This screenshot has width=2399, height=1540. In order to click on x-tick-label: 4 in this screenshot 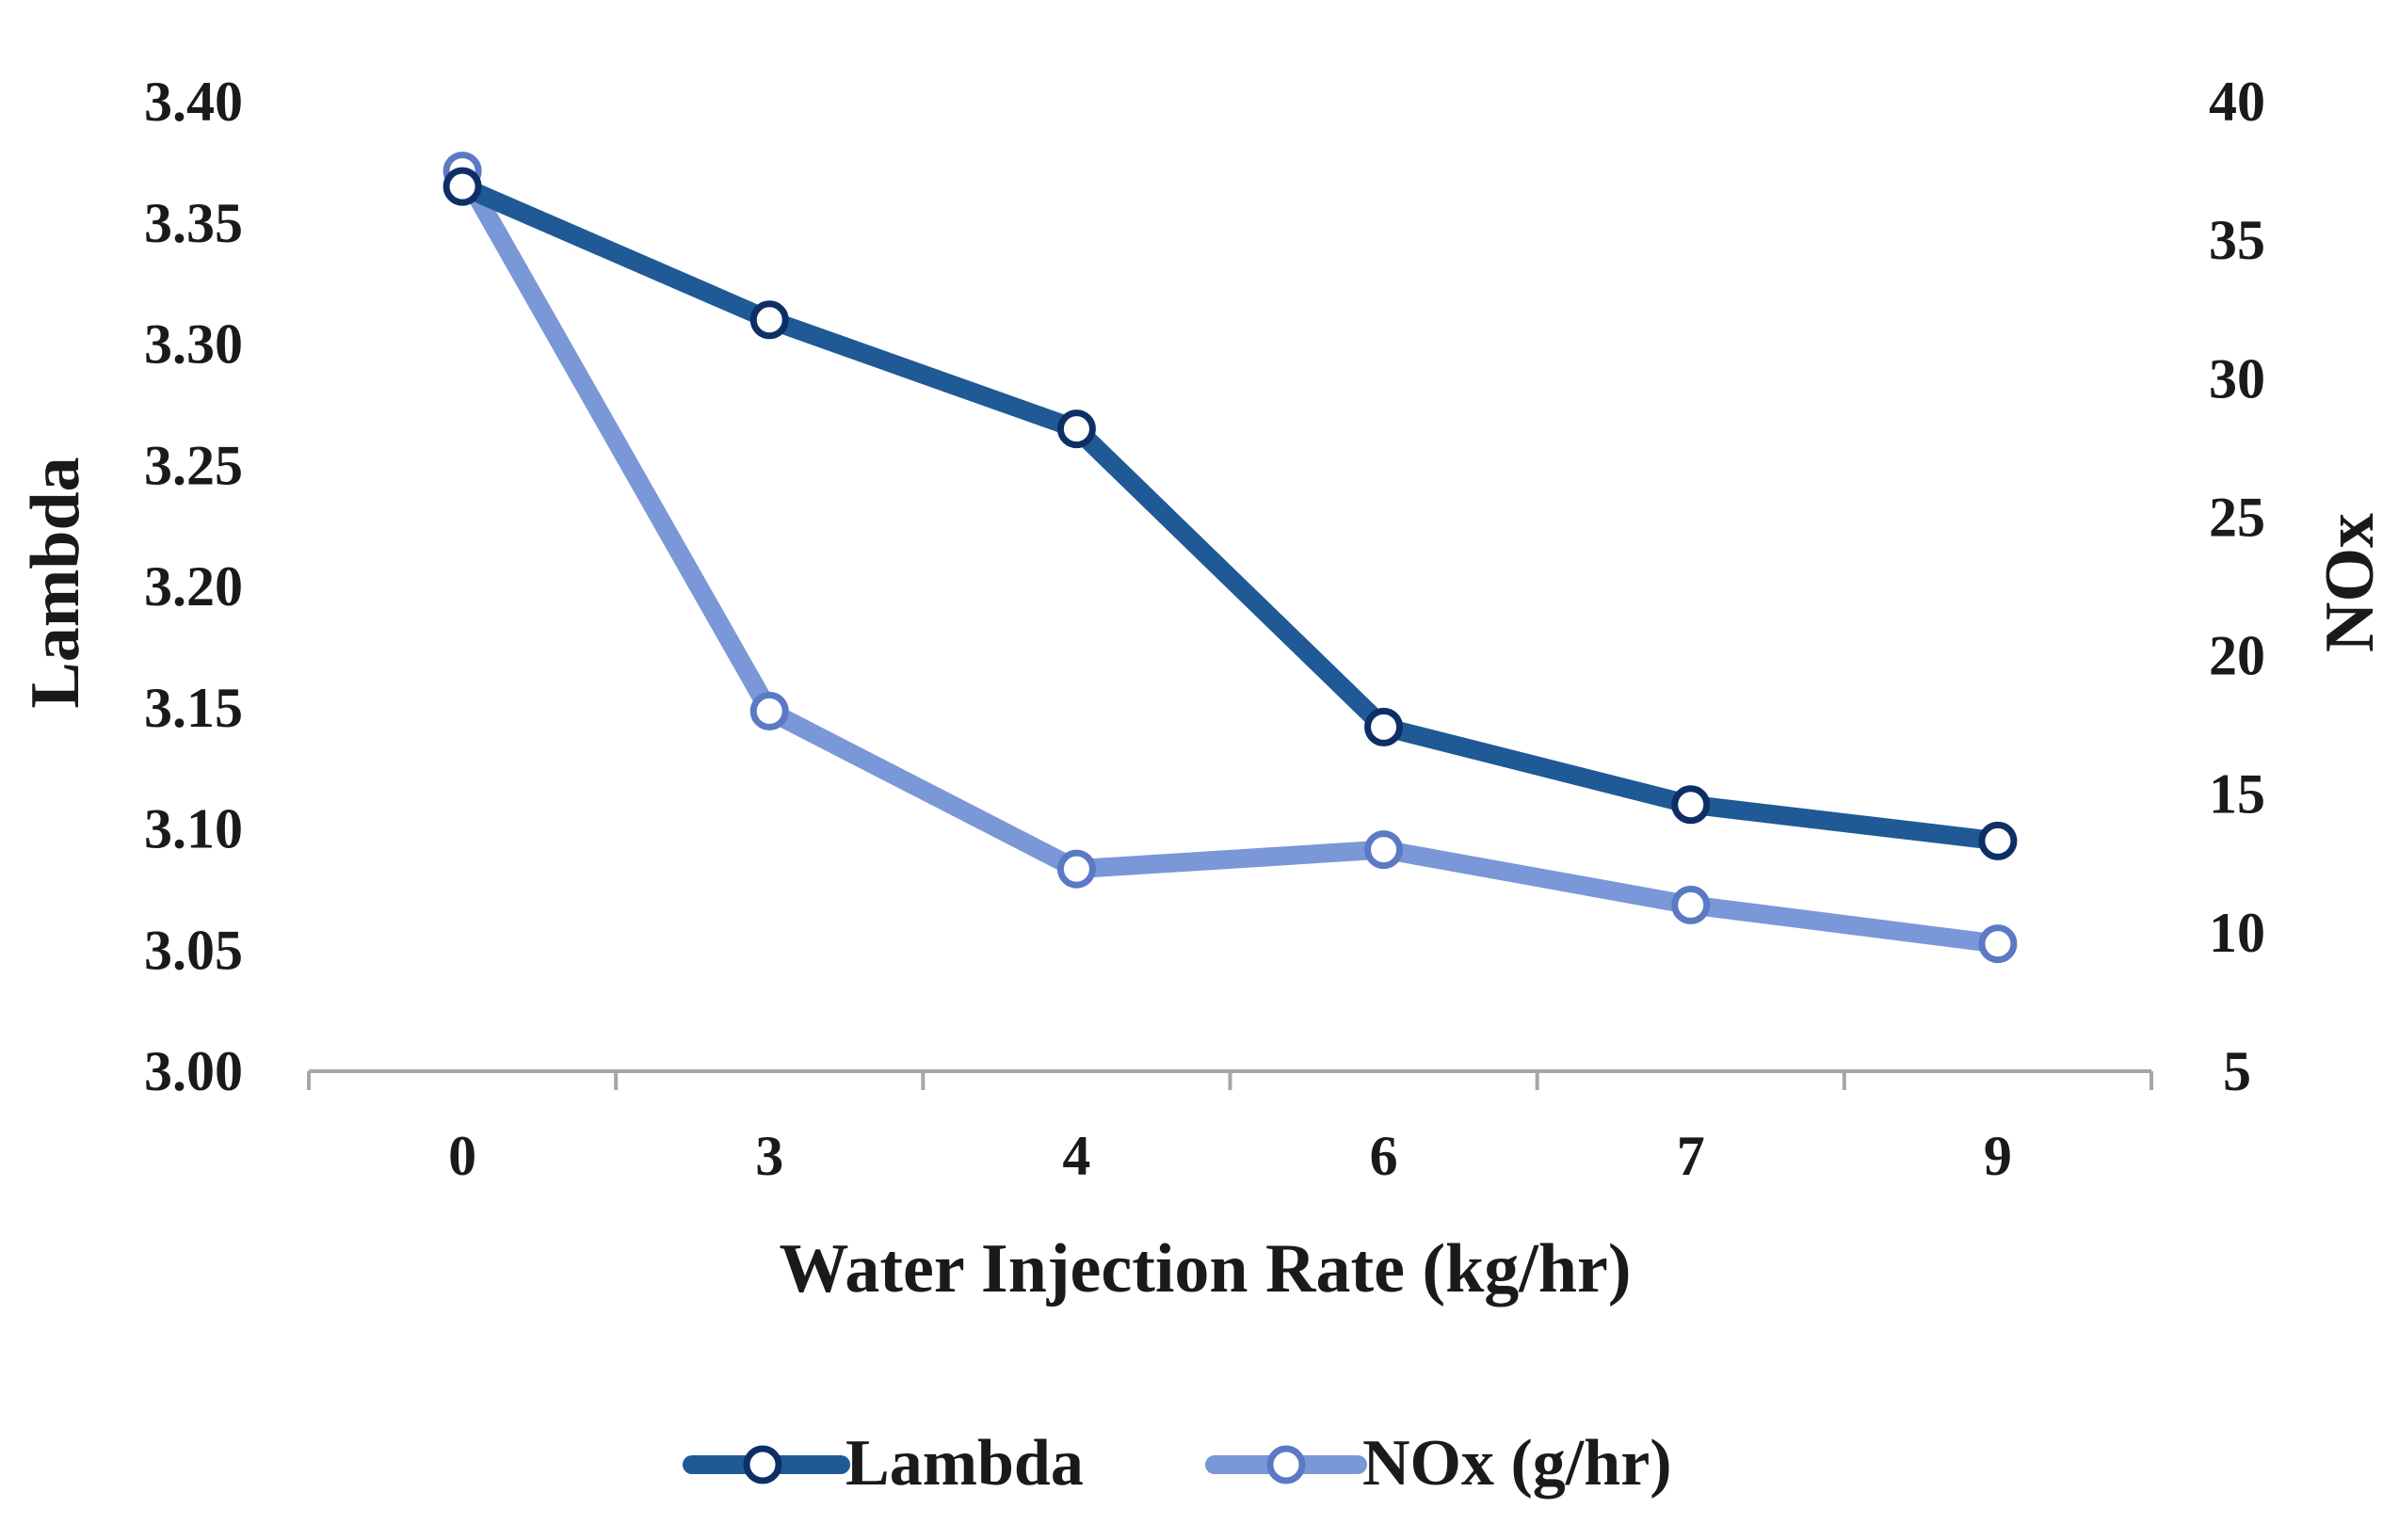, I will do `click(1076, 1156)`.